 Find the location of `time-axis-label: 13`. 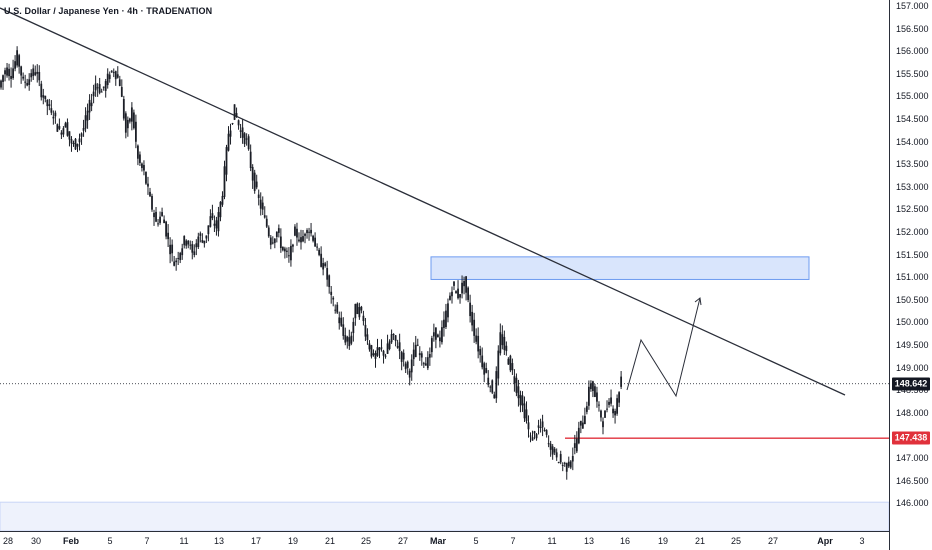

time-axis-label: 13 is located at coordinates (219, 541).